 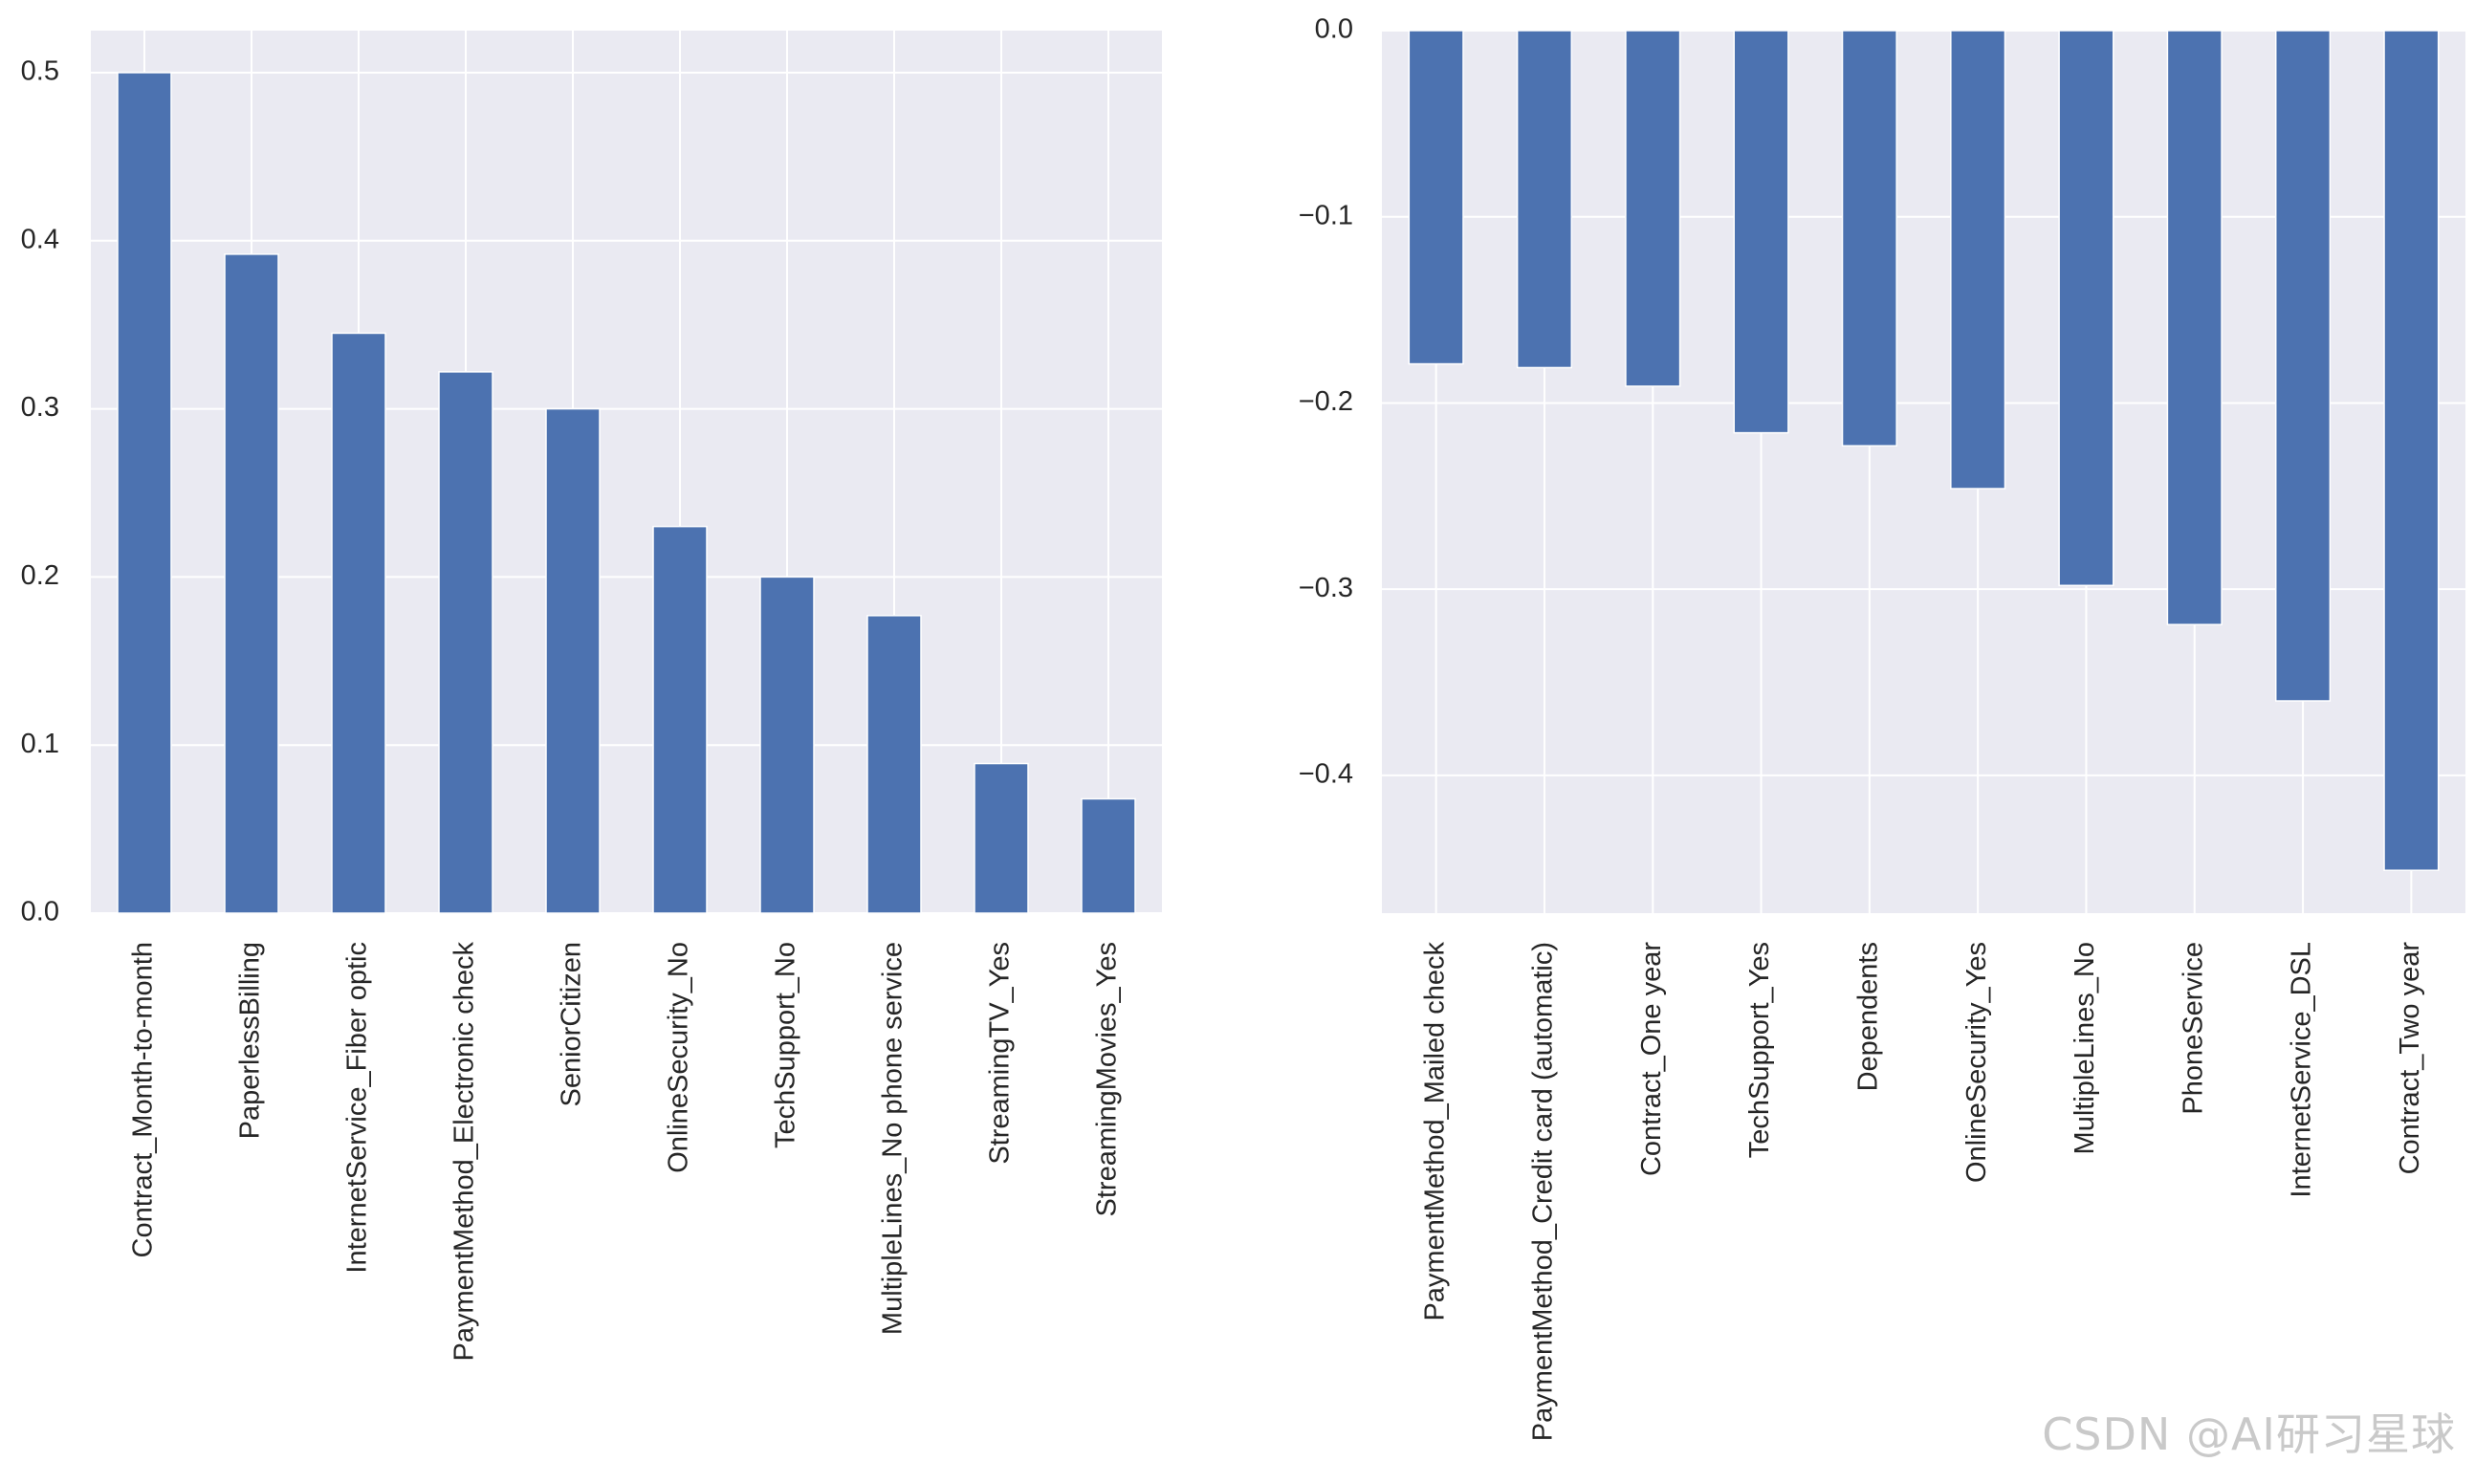 I want to click on x-tick-label: Contract_Month-to-month, so click(x=143, y=1099).